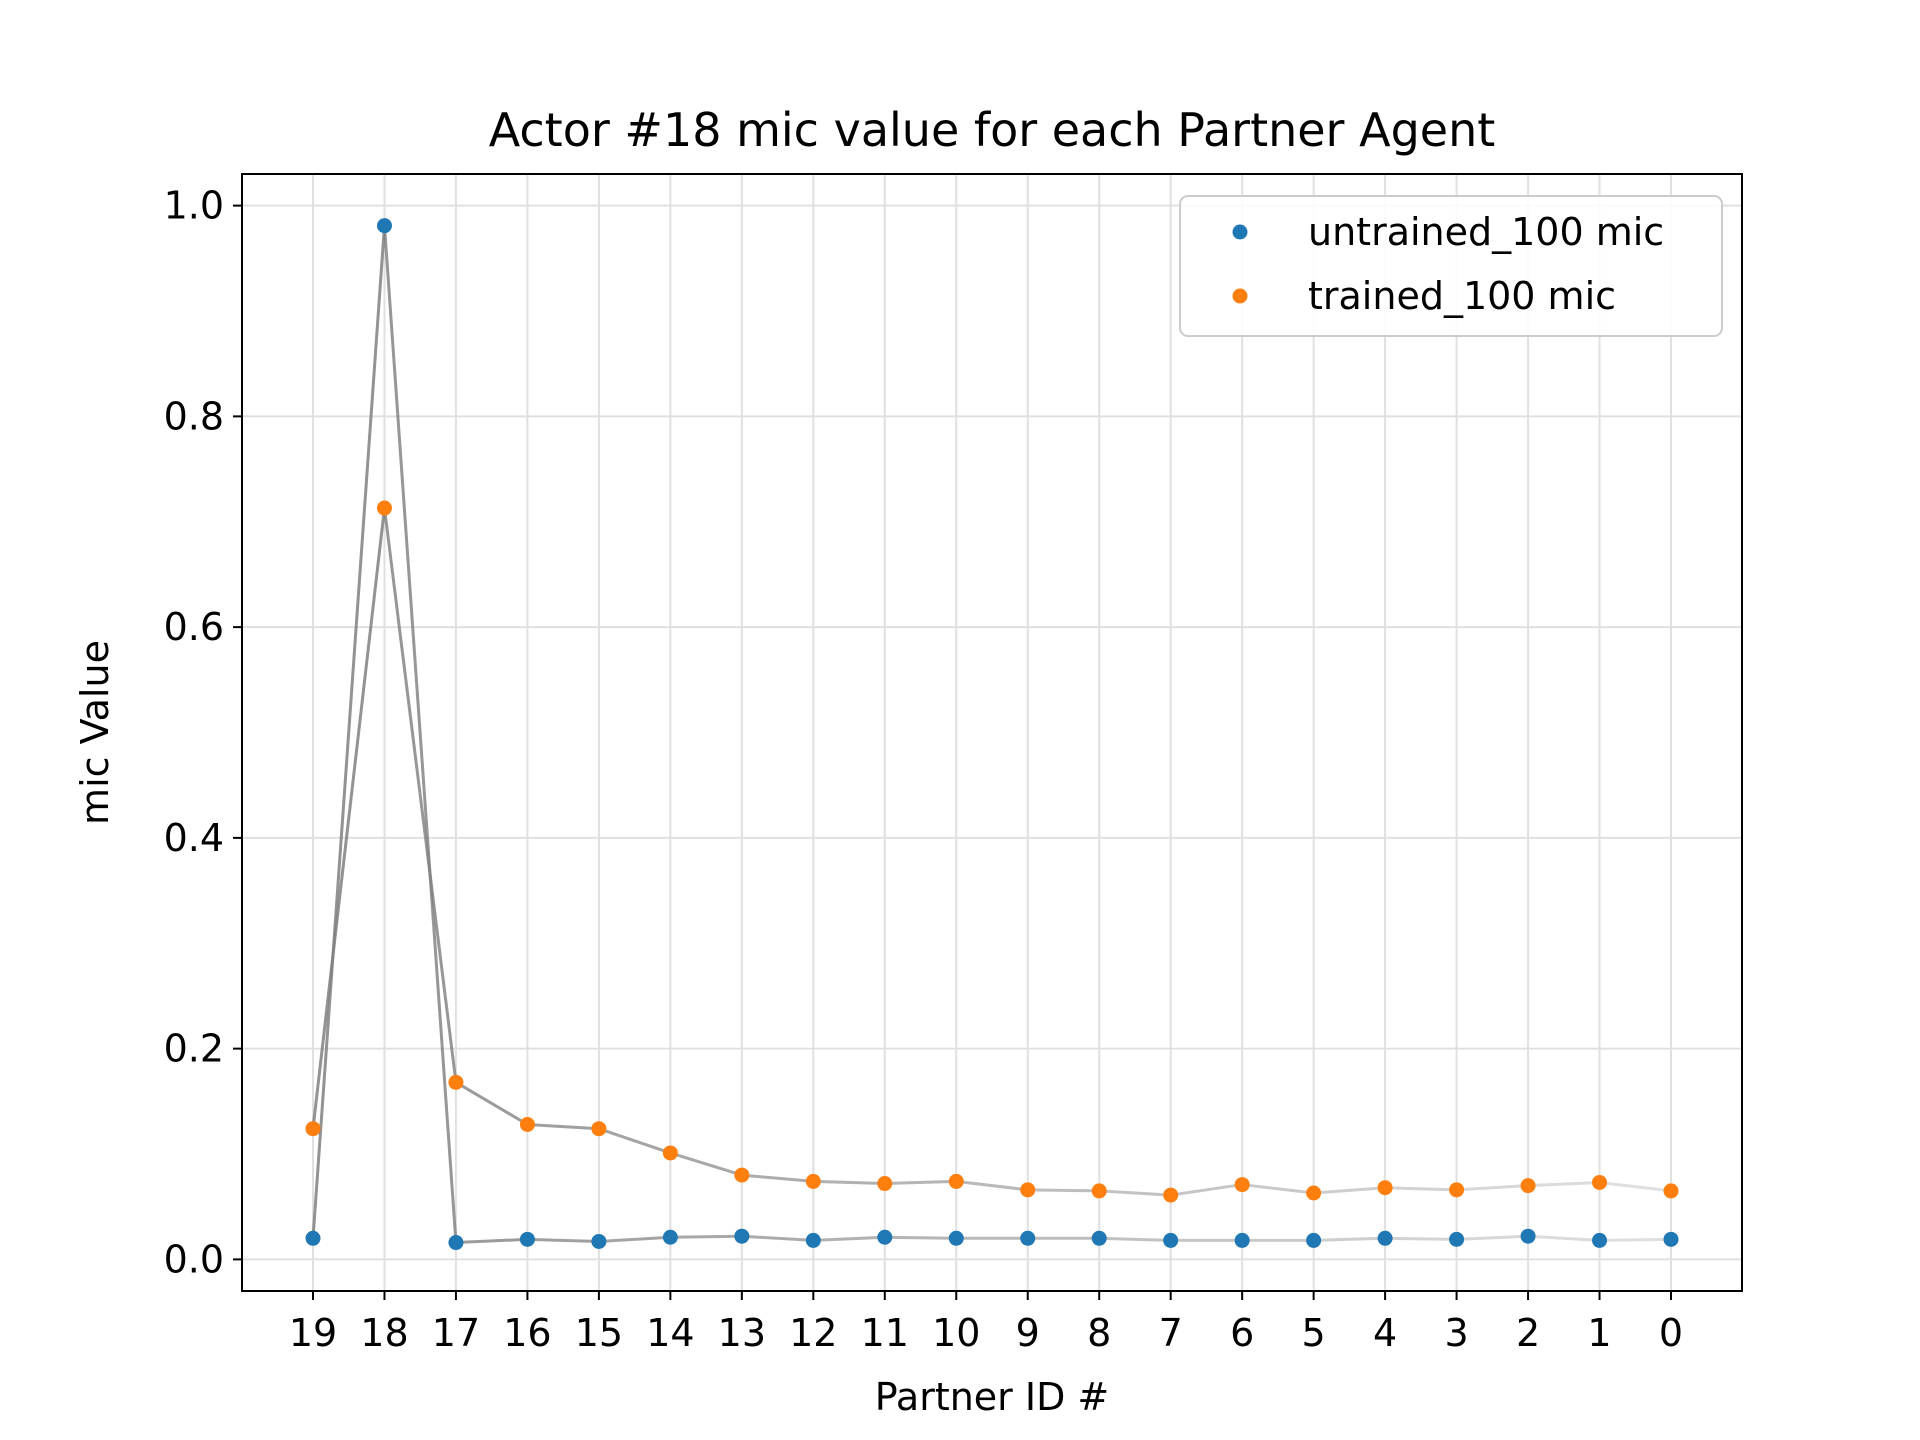 The height and width of the screenshot is (1440, 1920). What do you see at coordinates (194, 206) in the screenshot?
I see `y-tick-label: 1.0` at bounding box center [194, 206].